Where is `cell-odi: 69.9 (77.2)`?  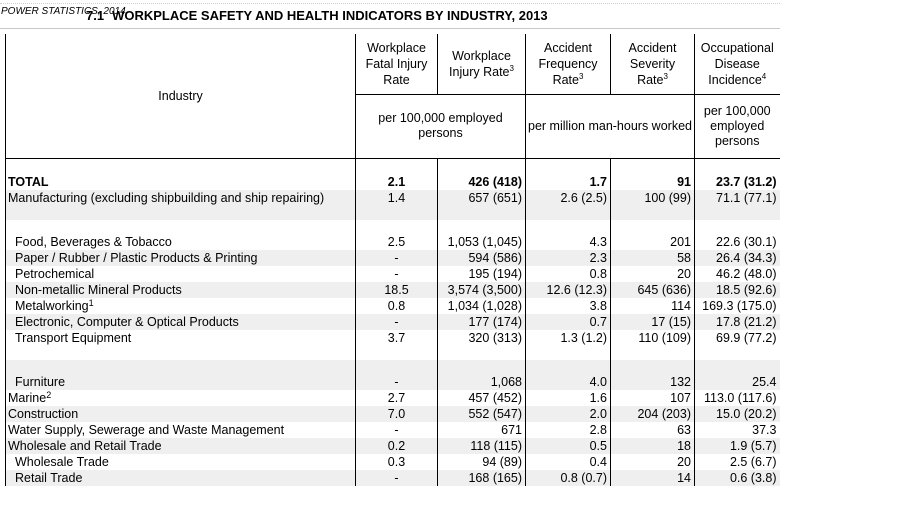
cell-odi: 69.9 (77.2) is located at coordinates (746, 338).